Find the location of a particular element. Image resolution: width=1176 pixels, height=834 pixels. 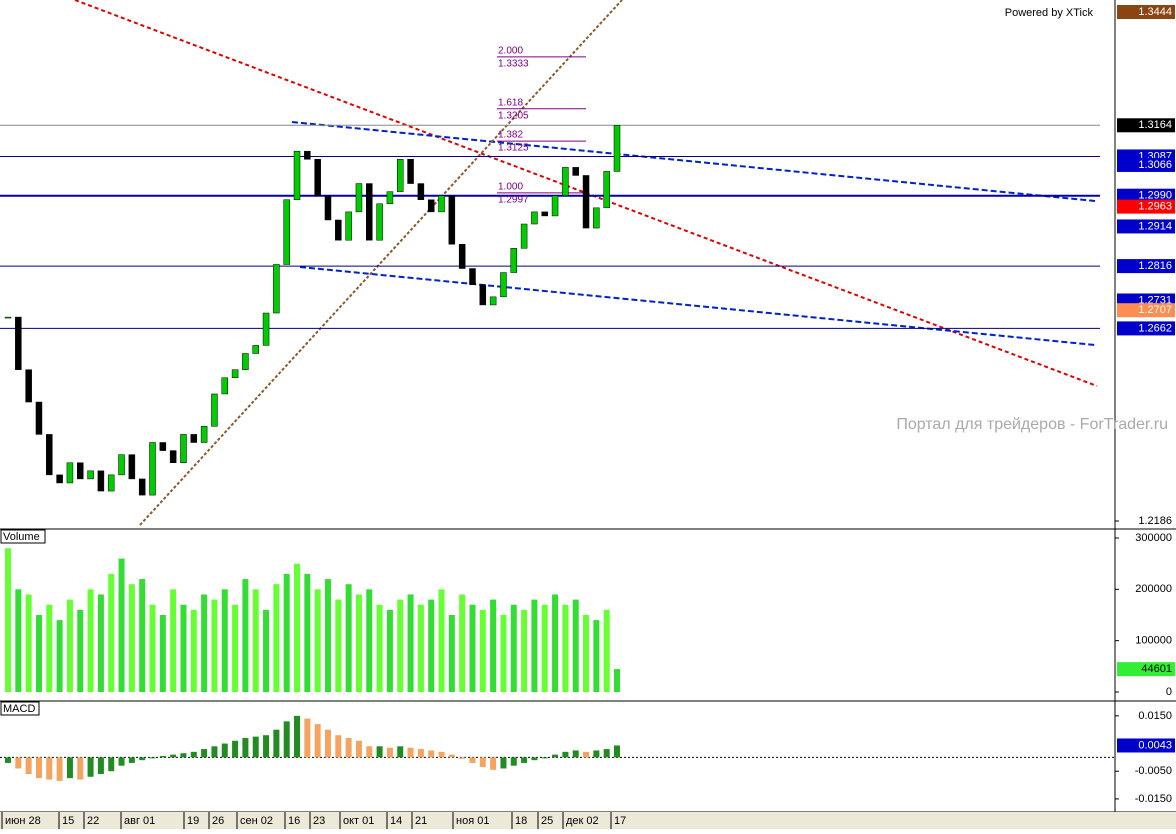

fib-price: 1.2997 is located at coordinates (513, 200).